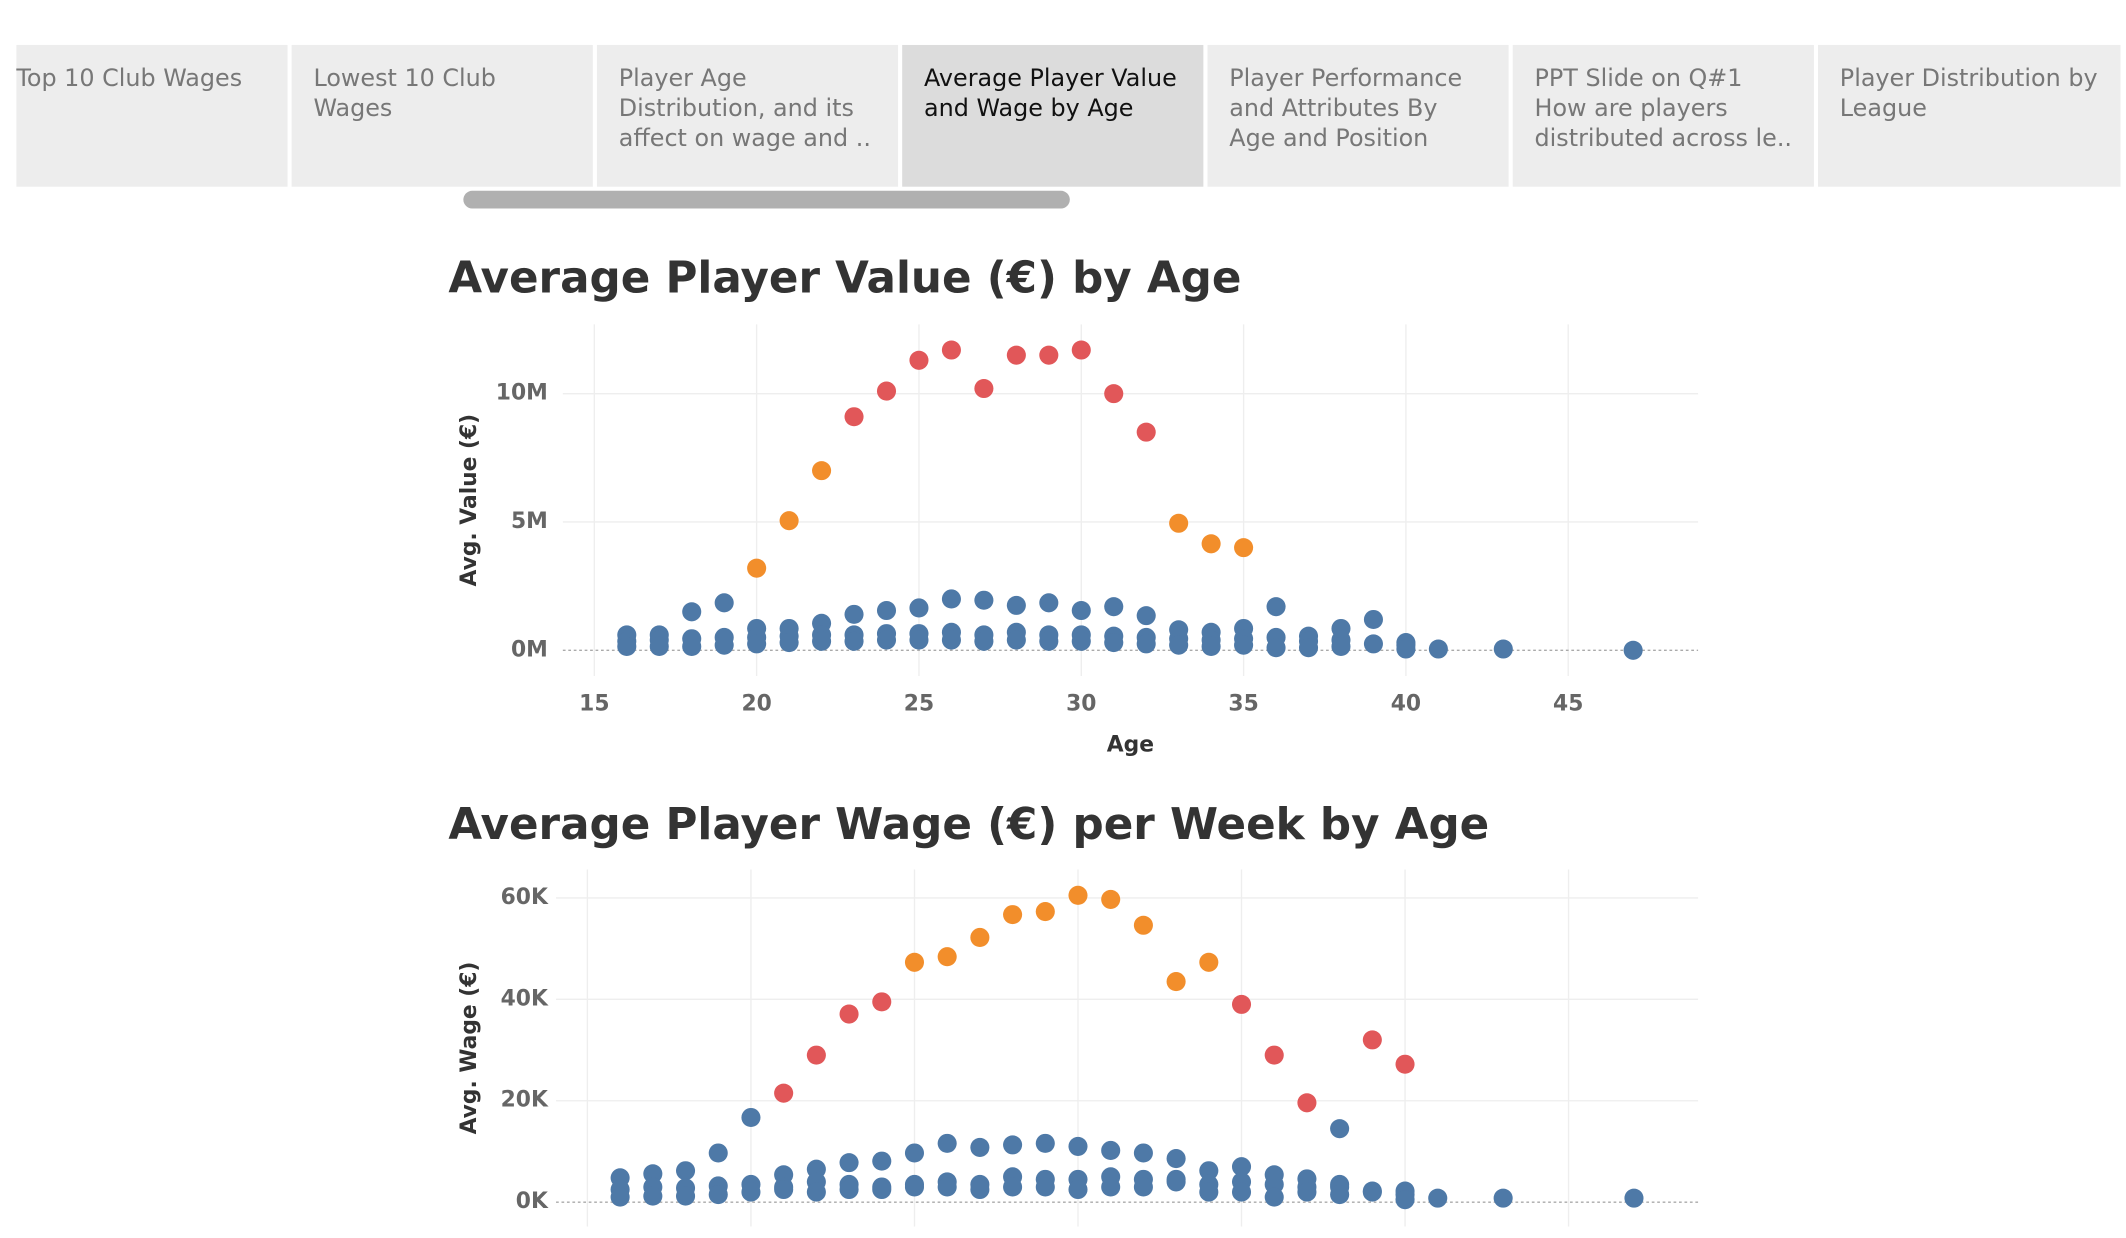 This screenshot has width=2126, height=1238. I want to click on y-tick-label: 20K, so click(525, 1100).